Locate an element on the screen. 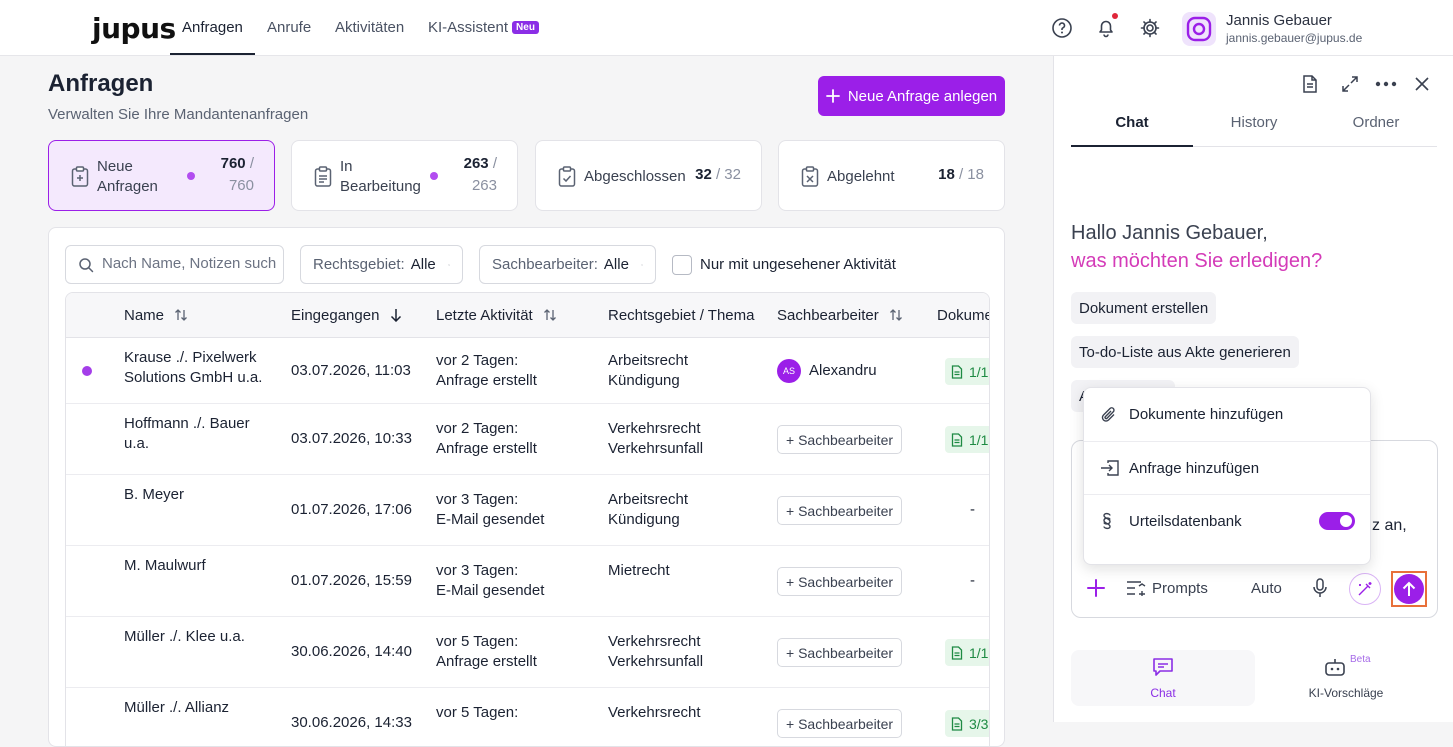 The height and width of the screenshot is (747, 1453). close-icon is located at coordinates (1422, 84).